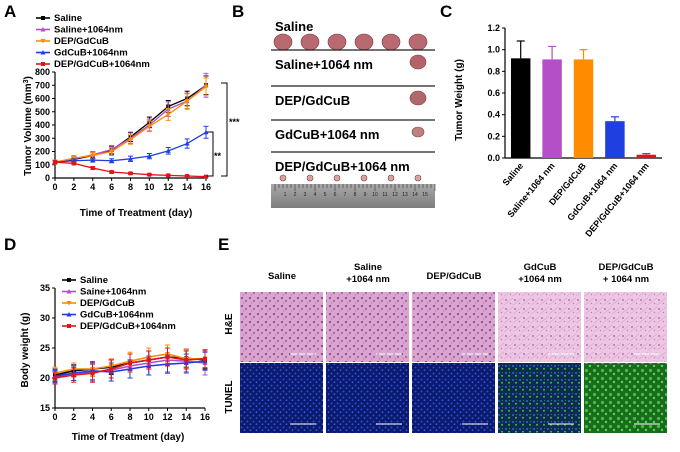 The height and width of the screenshot is (452, 680). What do you see at coordinates (325, 195) in the screenshot?
I see `ruler-number: 5` at bounding box center [325, 195].